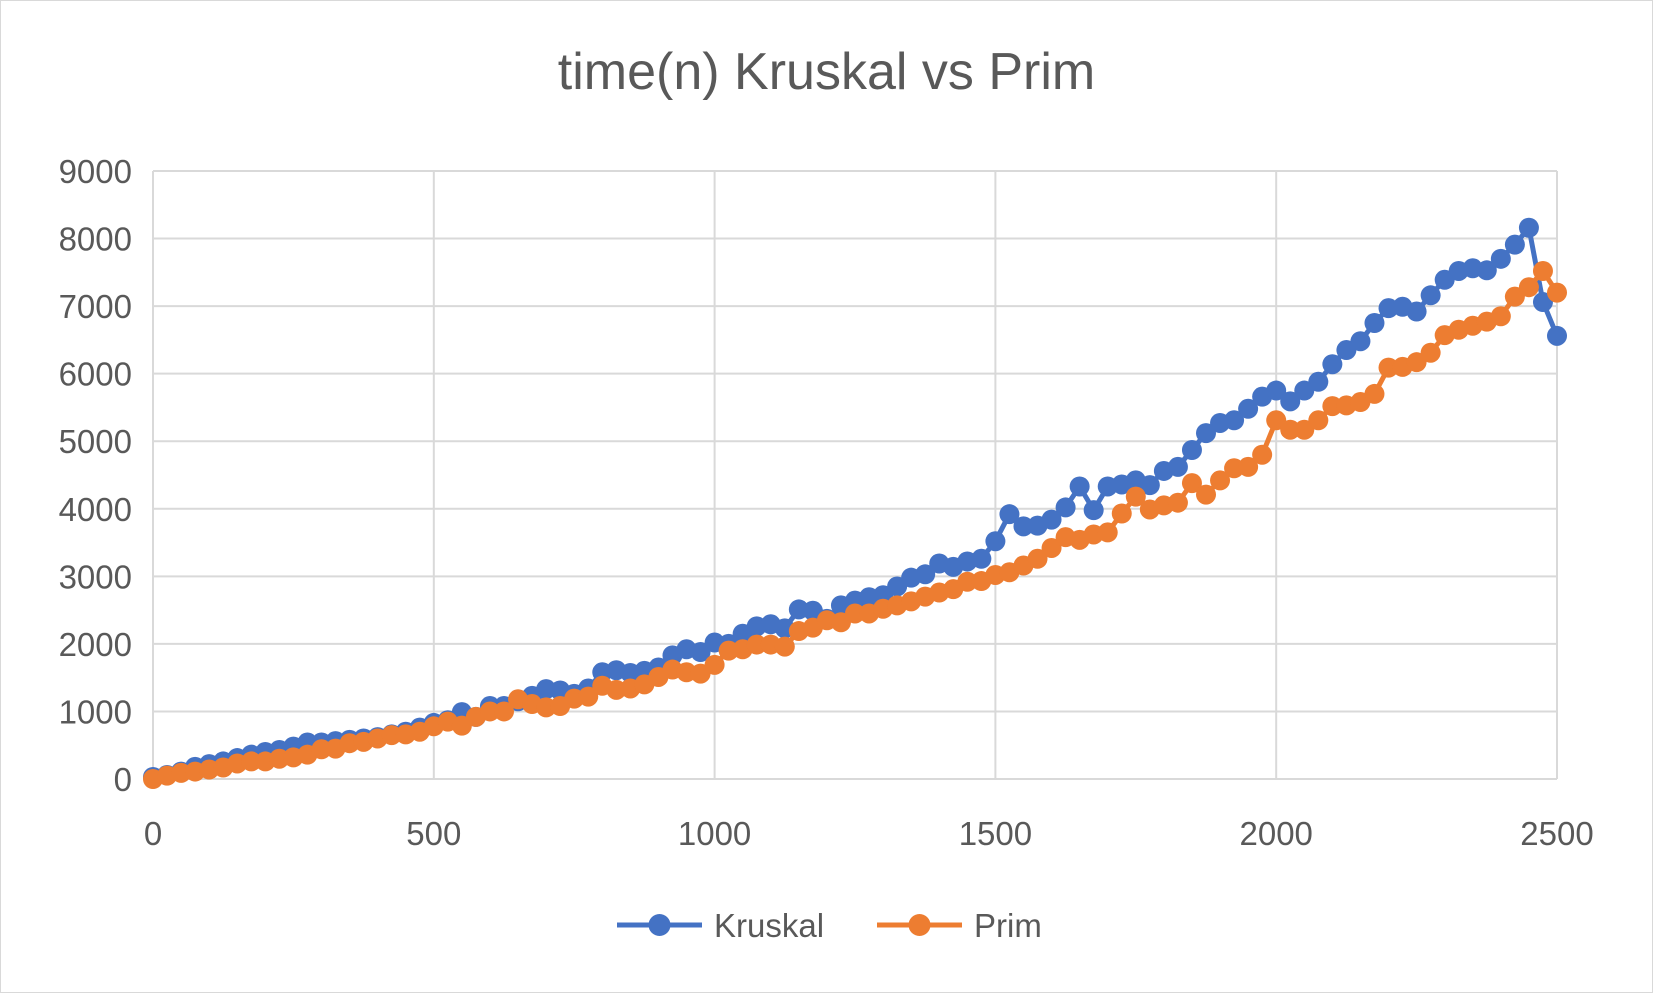  Describe the element at coordinates (95, 644) in the screenshot. I see `y-tick-label: 2000` at that location.